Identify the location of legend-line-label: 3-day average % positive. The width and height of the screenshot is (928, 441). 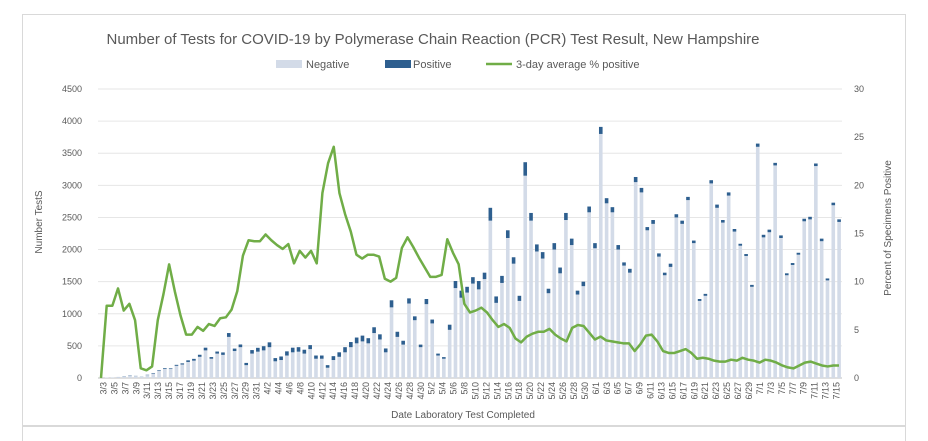
(578, 65).